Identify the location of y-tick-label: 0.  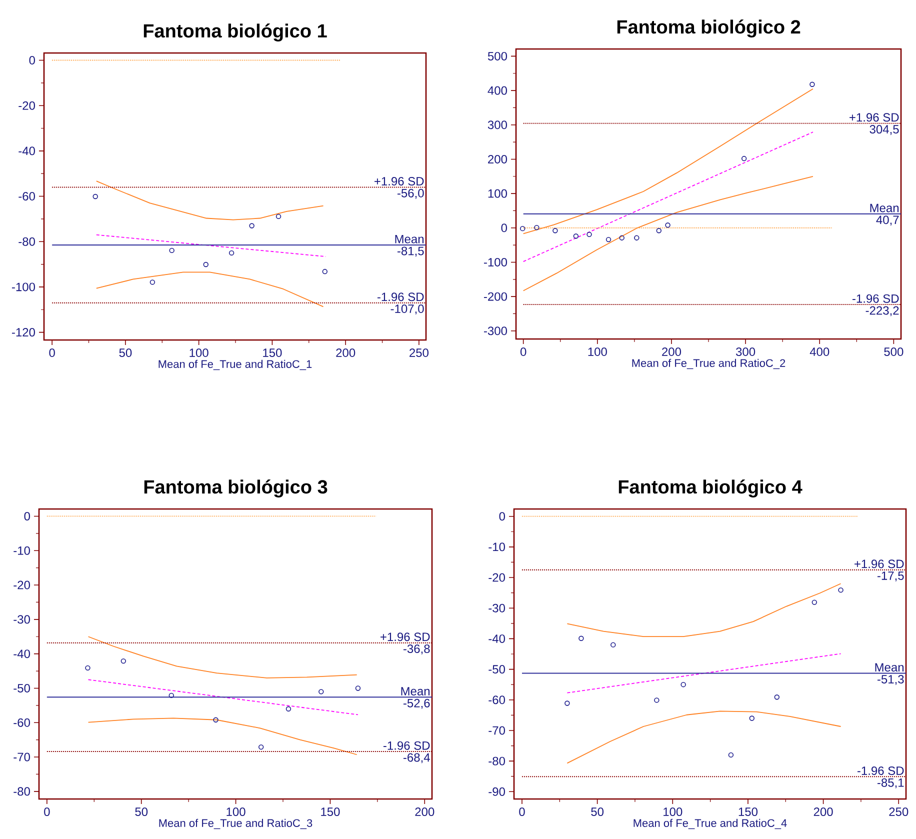
(502, 516).